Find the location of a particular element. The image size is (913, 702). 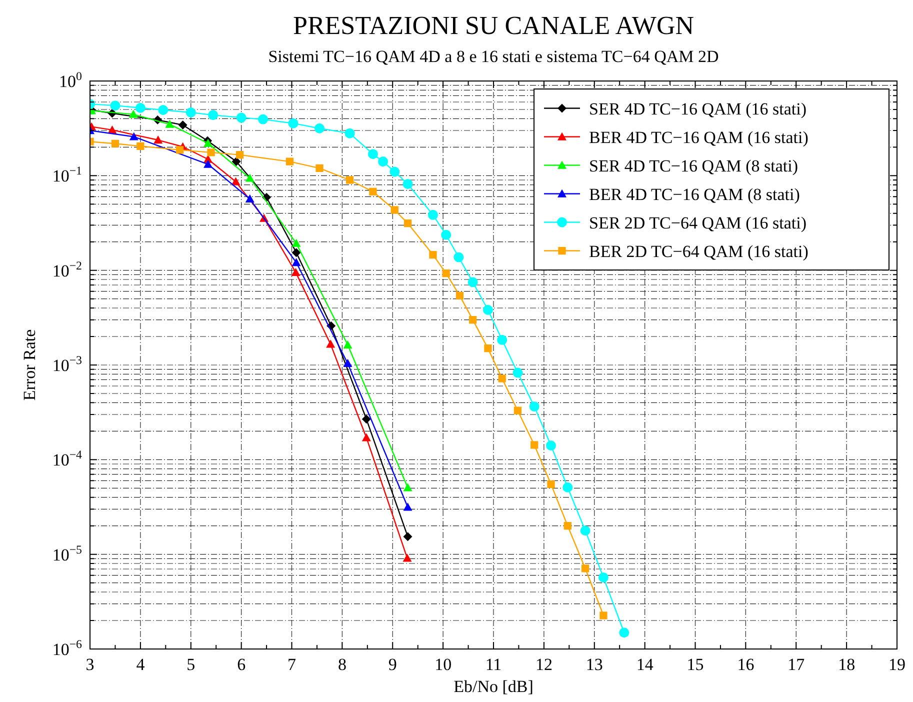

x-tick-label: 18 is located at coordinates (847, 664).